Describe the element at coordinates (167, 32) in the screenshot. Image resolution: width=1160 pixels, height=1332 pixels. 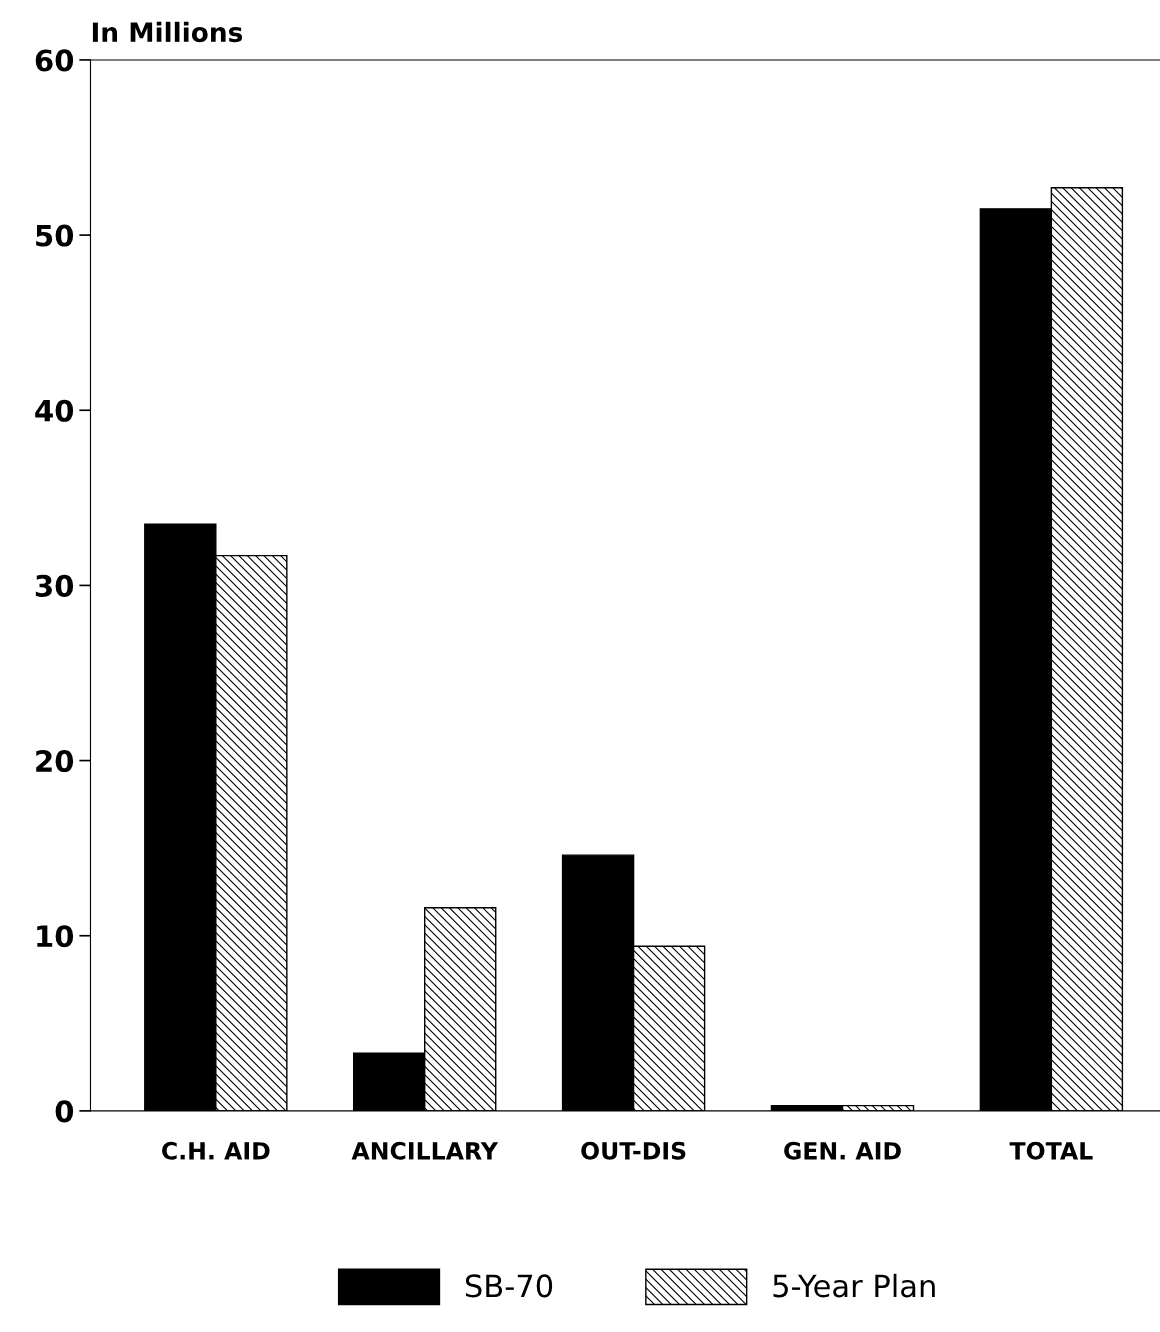
I see `y-axis-title: In Millions` at that location.